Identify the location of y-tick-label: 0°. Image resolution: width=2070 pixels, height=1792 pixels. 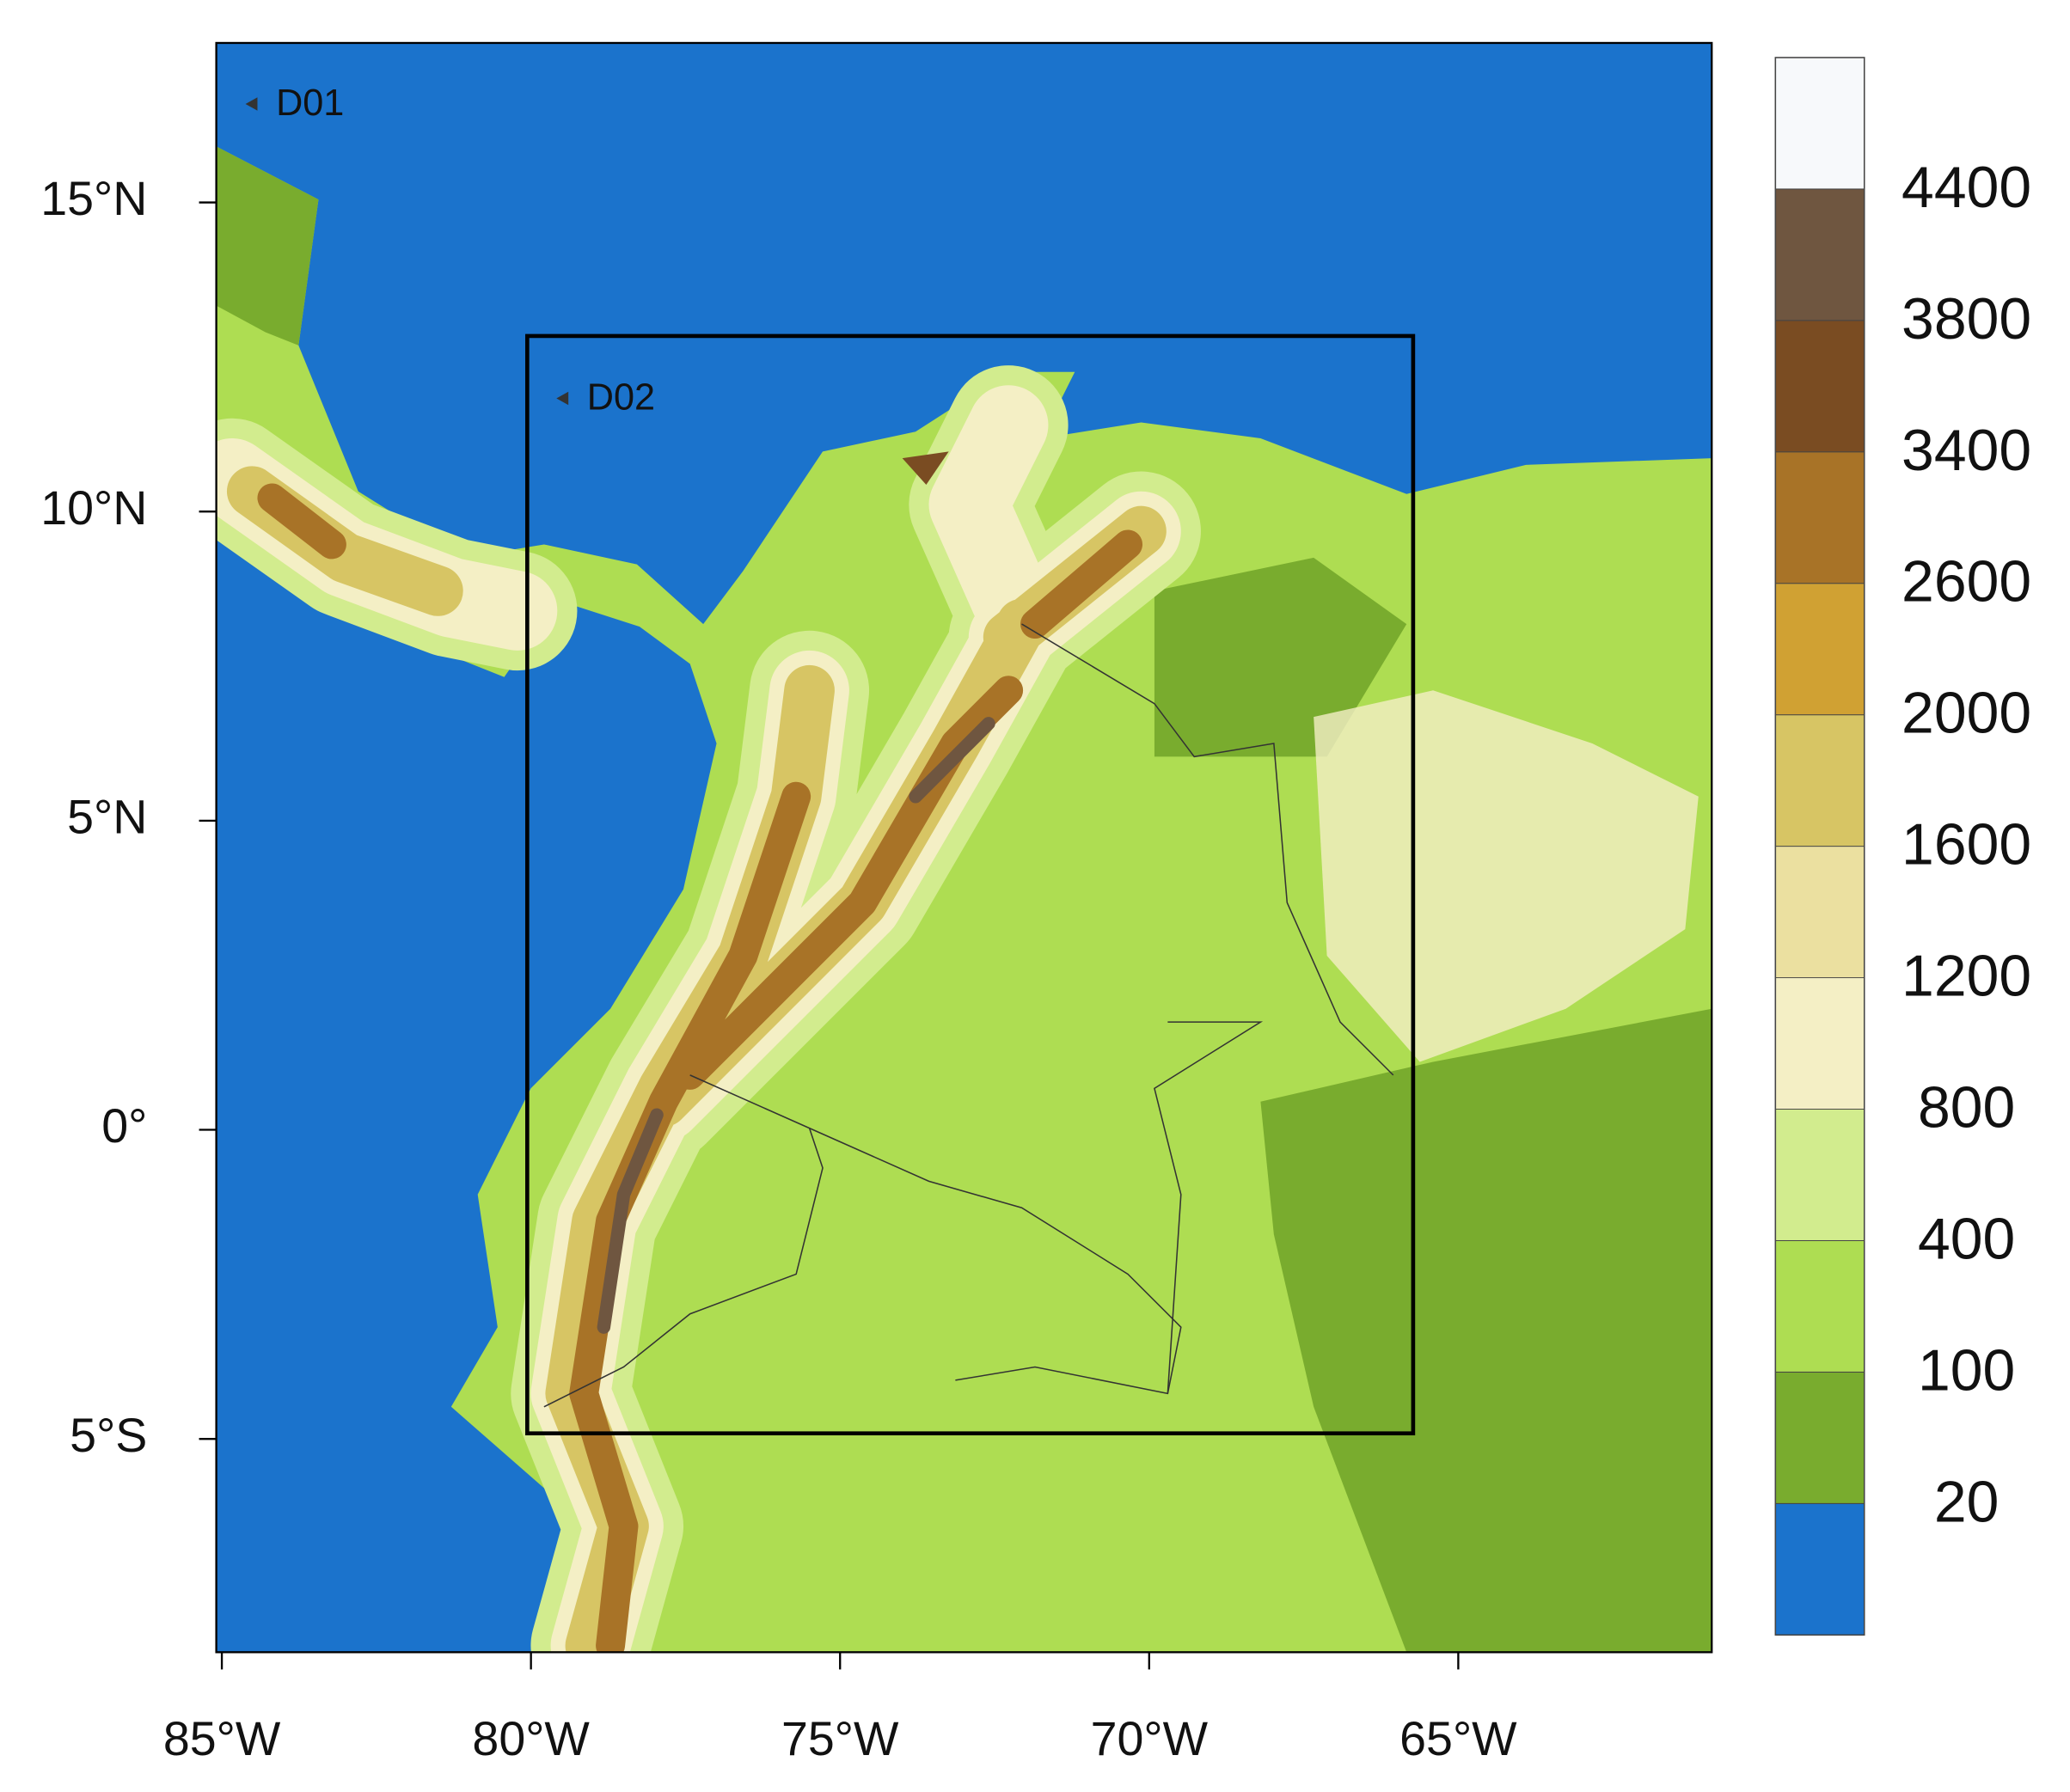
(124, 1126).